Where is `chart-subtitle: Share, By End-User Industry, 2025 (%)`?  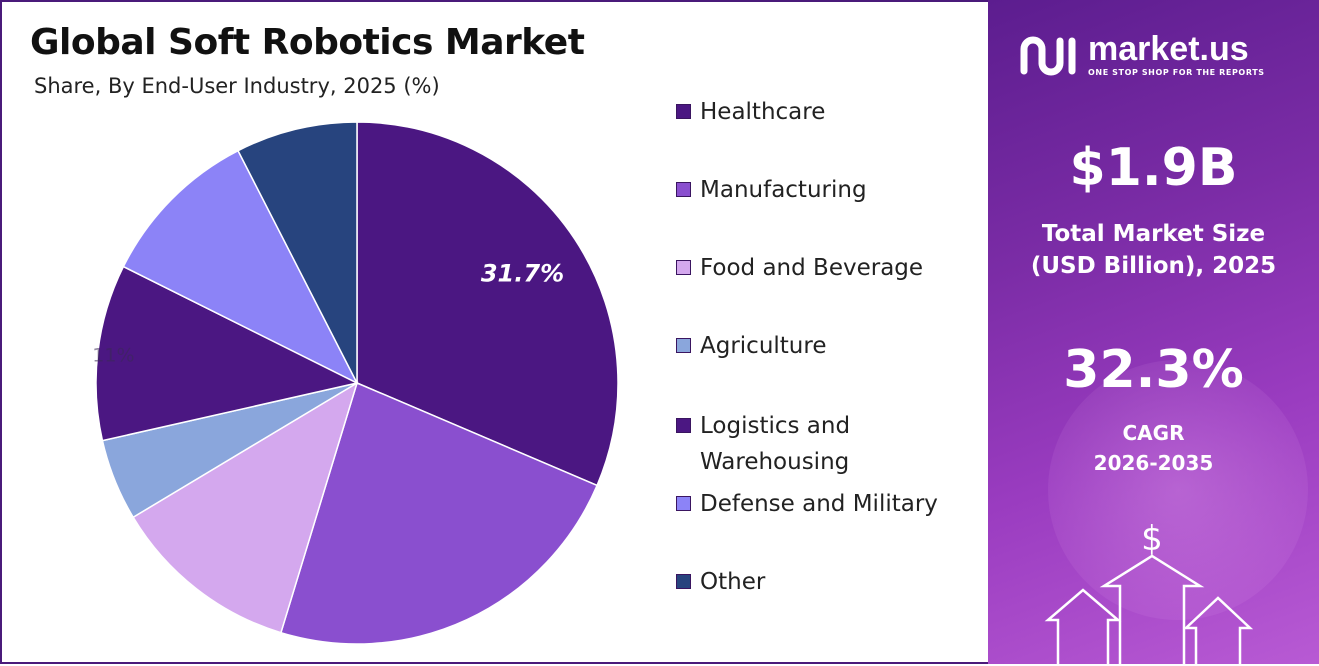
chart-subtitle: Share, By End-User Industry, 2025 (%) is located at coordinates (237, 86).